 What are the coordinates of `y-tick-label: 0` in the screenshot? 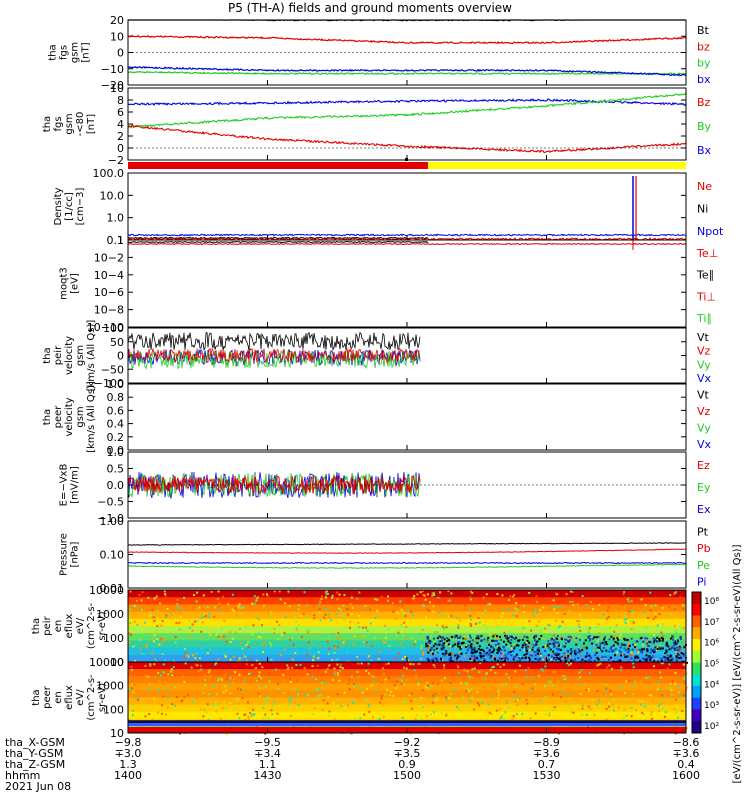 It's located at (120, 356).